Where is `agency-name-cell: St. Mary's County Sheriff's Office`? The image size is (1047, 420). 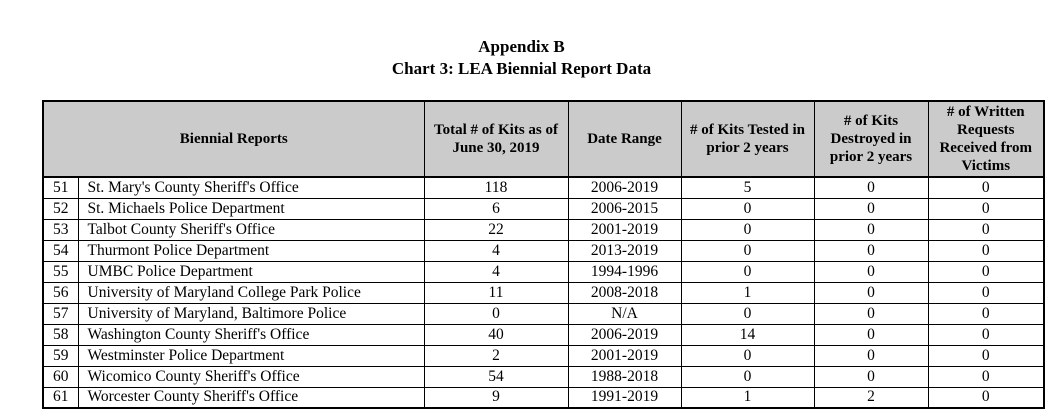
agency-name-cell: St. Mary's County Sheriff's Office is located at coordinates (251, 187).